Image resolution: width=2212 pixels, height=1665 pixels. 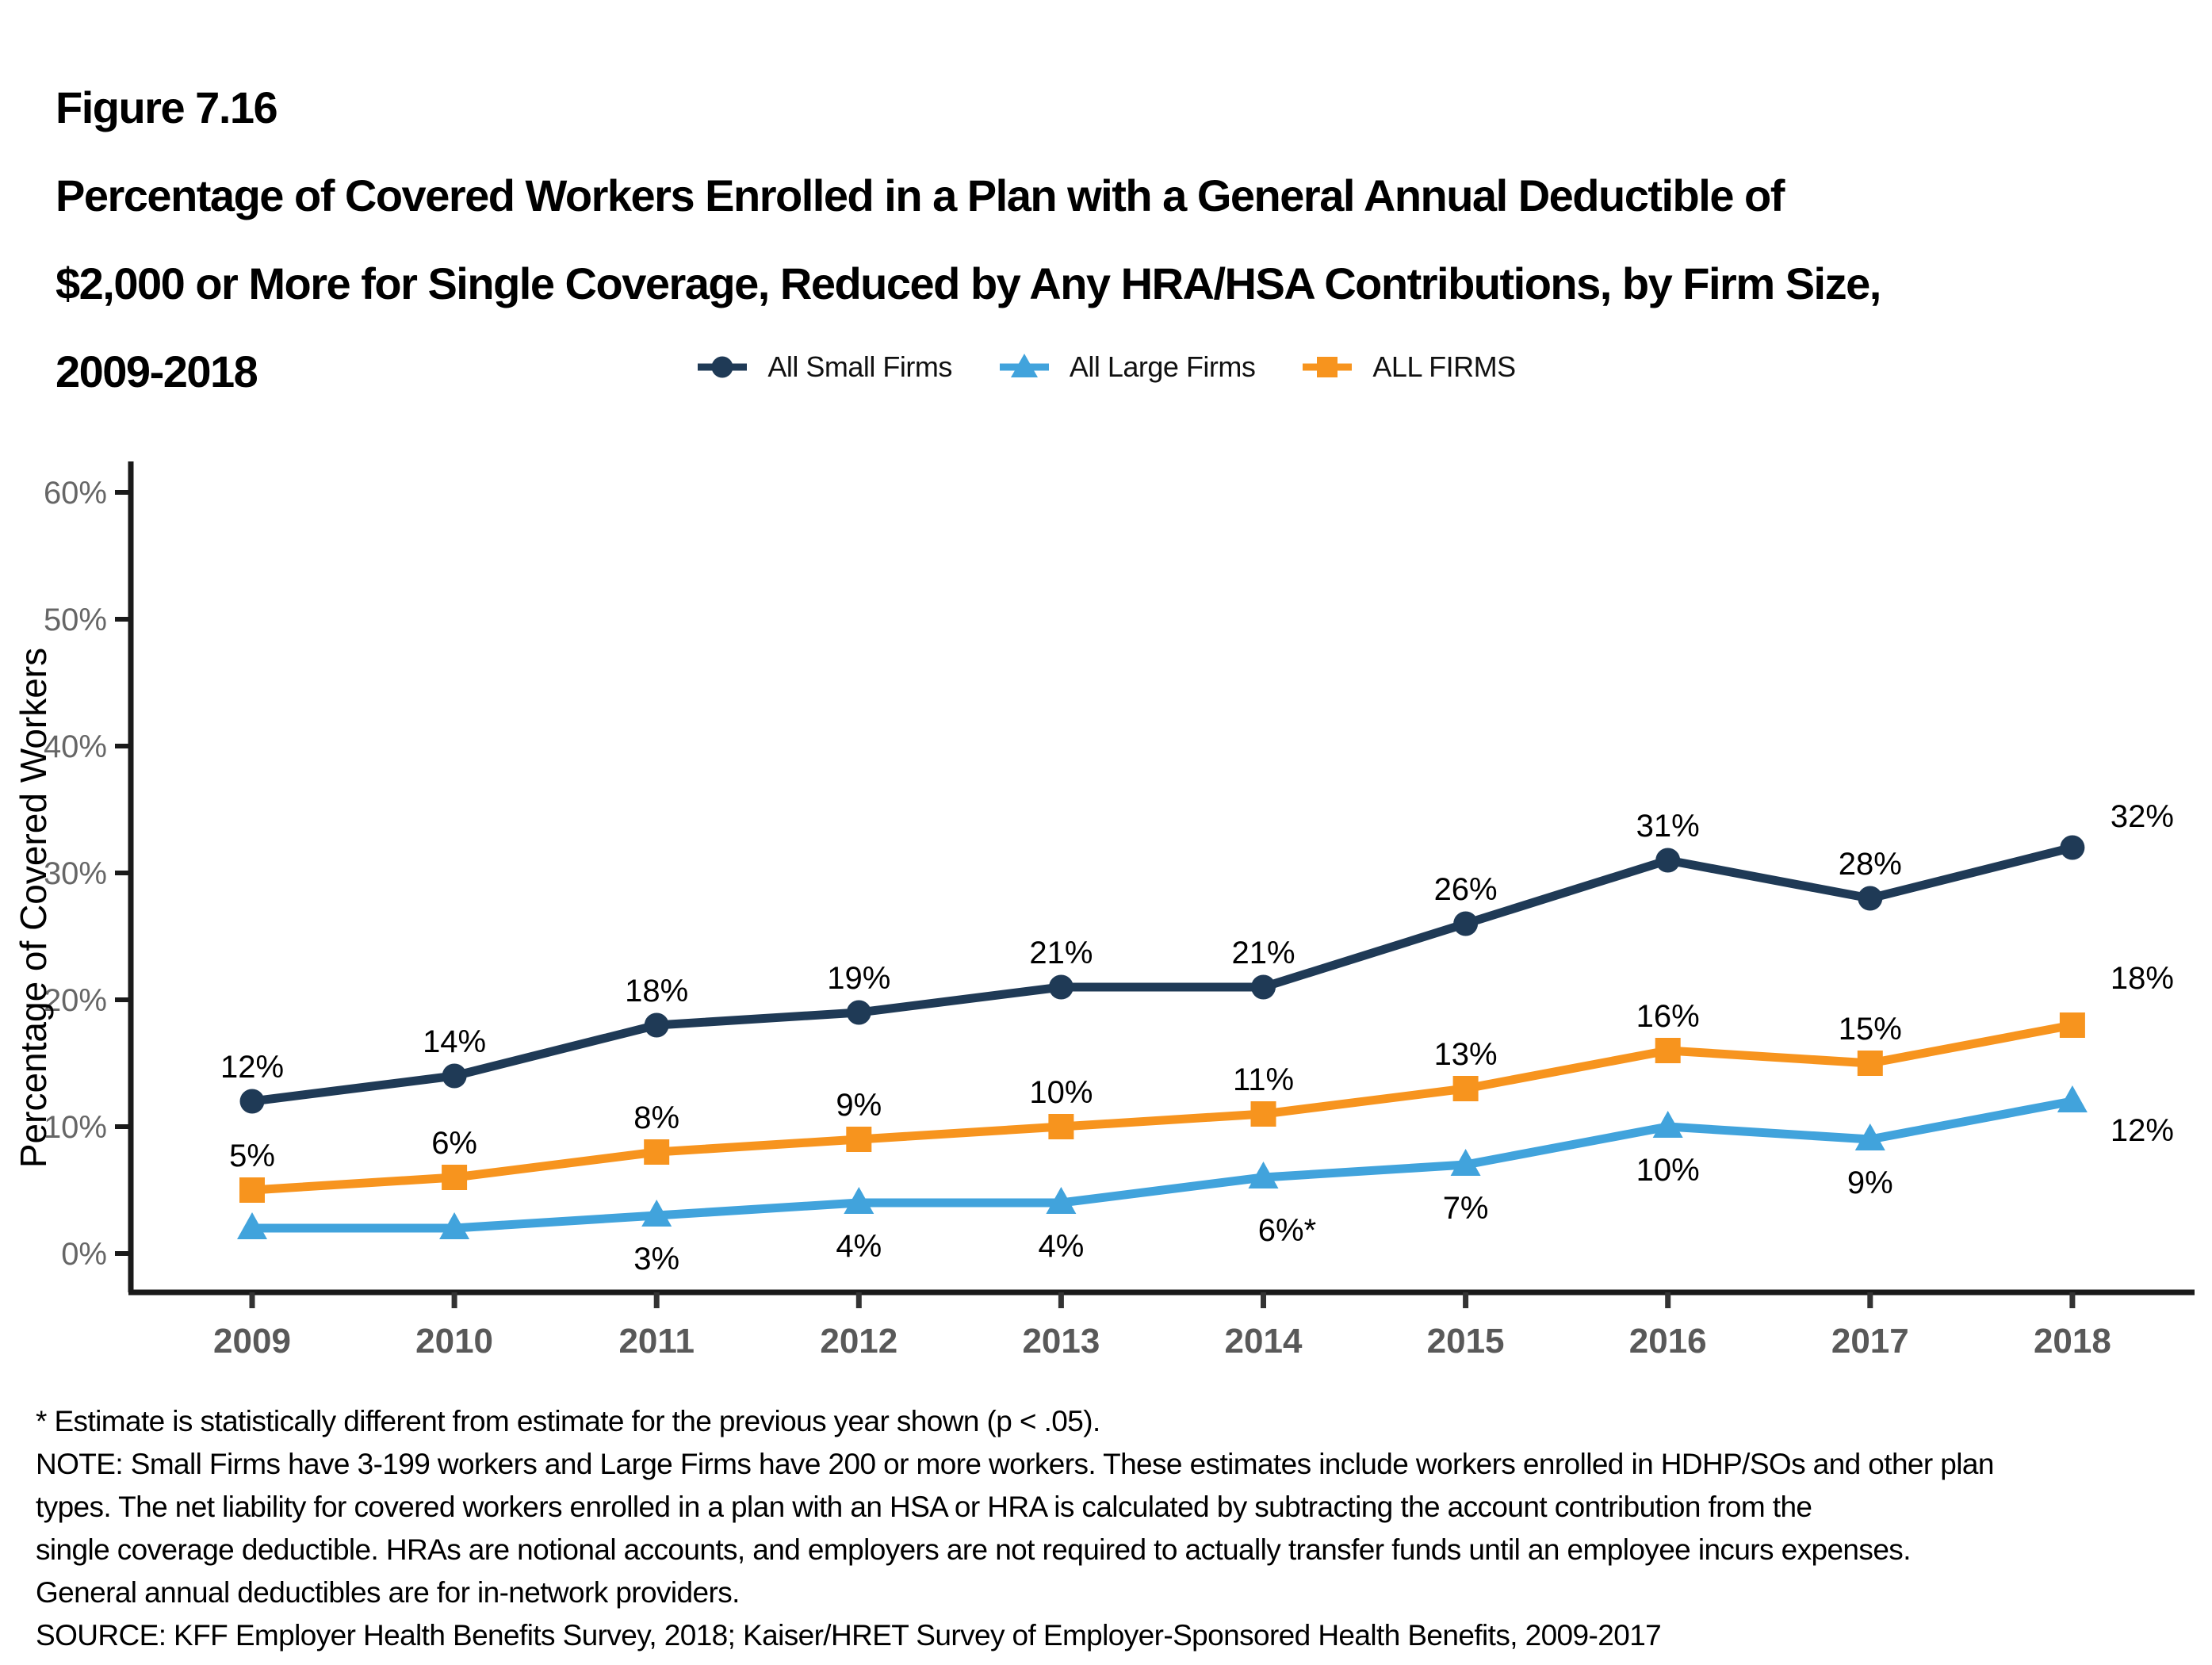 I want to click on data-label: 19%, so click(x=858, y=978).